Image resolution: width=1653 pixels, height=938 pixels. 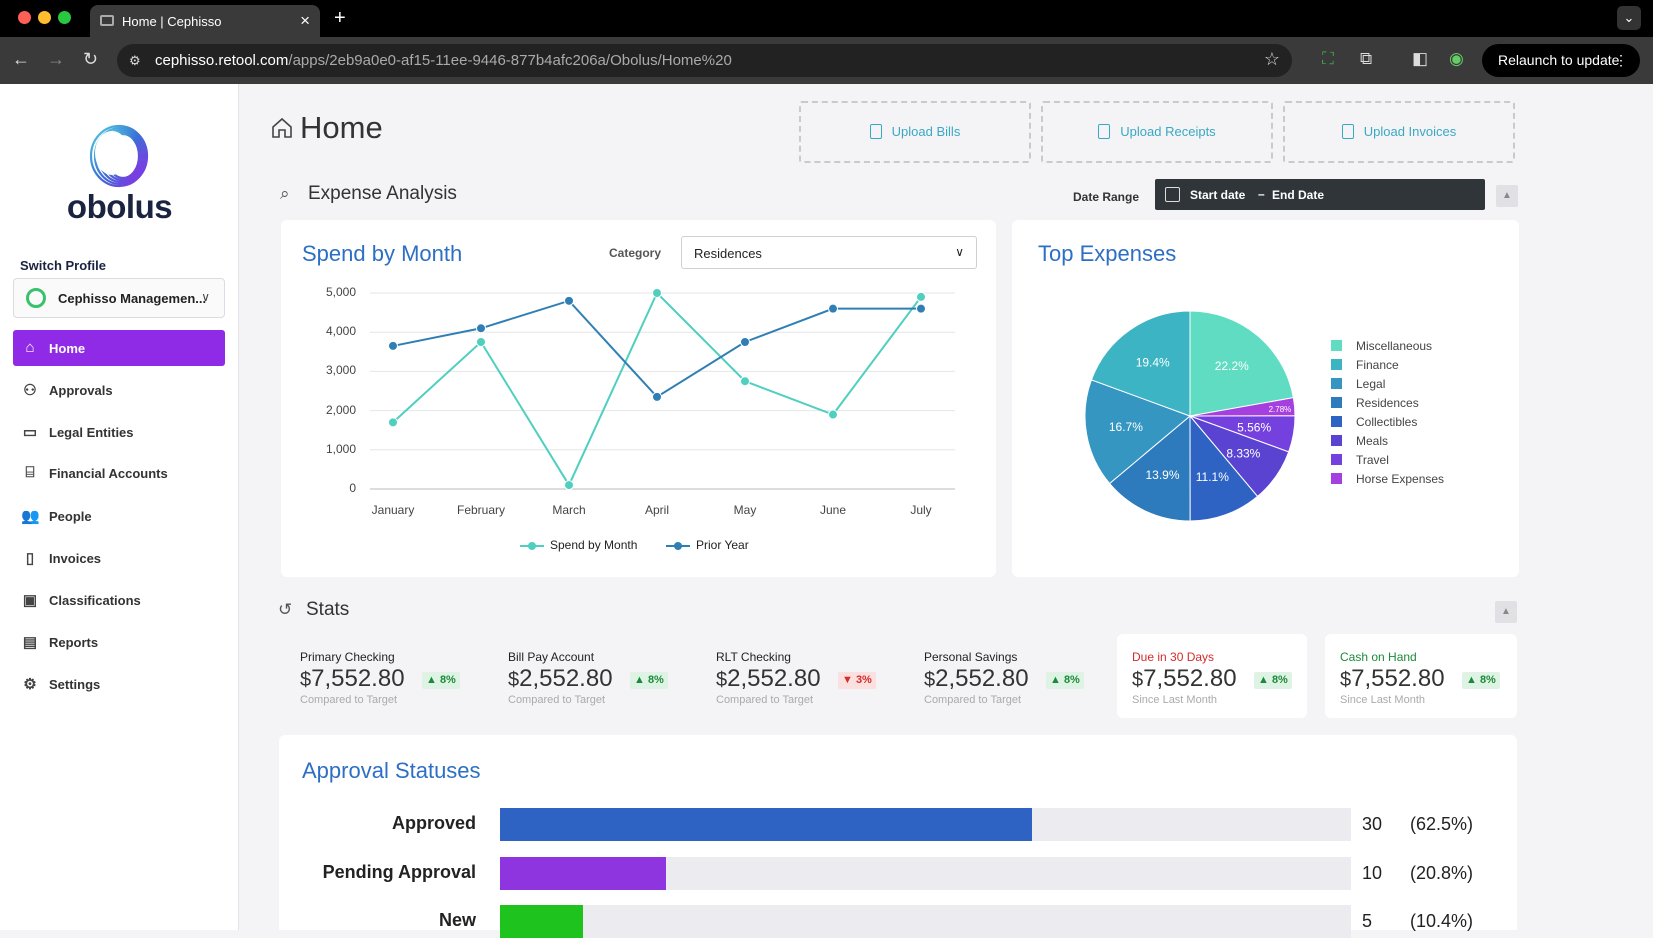 What do you see at coordinates (340, 18) in the screenshot?
I see `new-tab-icon: +` at bounding box center [340, 18].